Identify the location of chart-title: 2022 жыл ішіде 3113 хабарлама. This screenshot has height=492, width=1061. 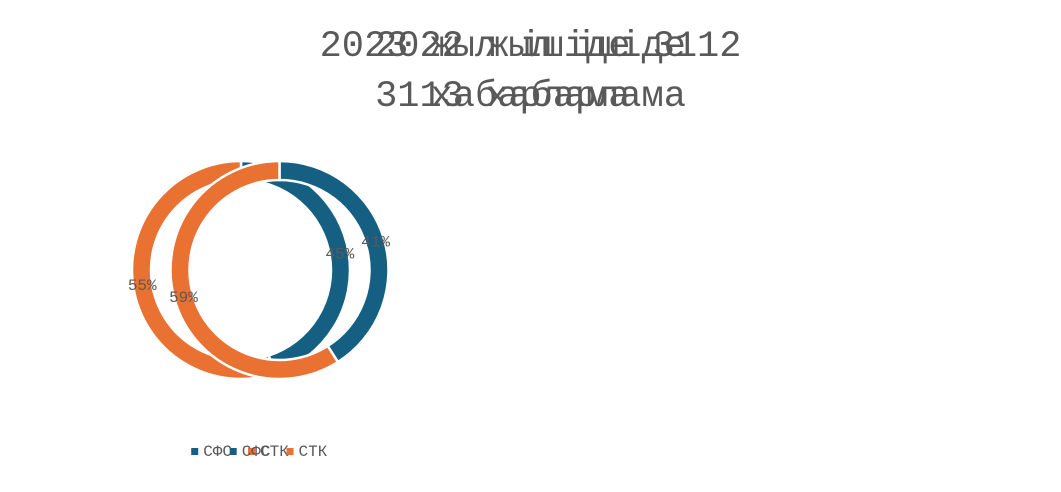
(530, 72).